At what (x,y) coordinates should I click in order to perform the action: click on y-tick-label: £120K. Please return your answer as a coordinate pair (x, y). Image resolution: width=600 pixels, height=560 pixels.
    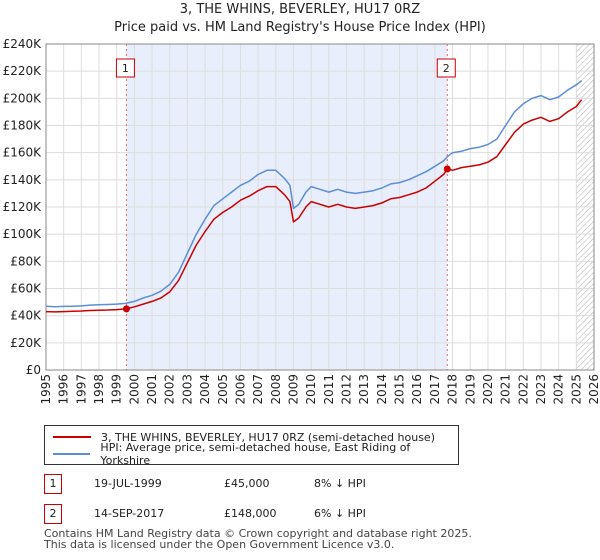
    Looking at the image, I should click on (23, 207).